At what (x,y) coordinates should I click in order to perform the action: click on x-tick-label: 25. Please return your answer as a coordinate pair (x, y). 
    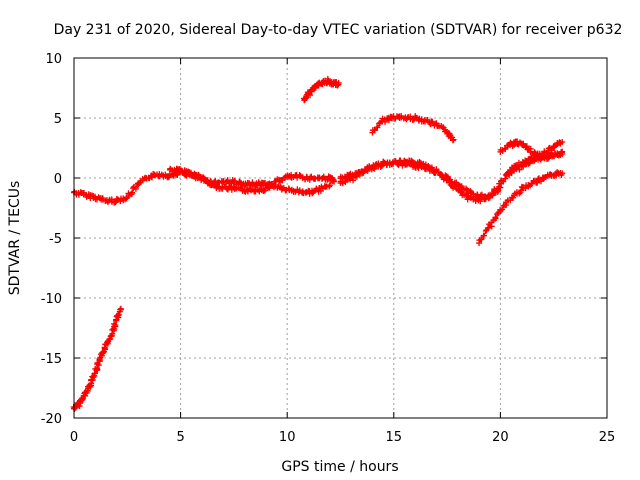
    Looking at the image, I should click on (607, 437).